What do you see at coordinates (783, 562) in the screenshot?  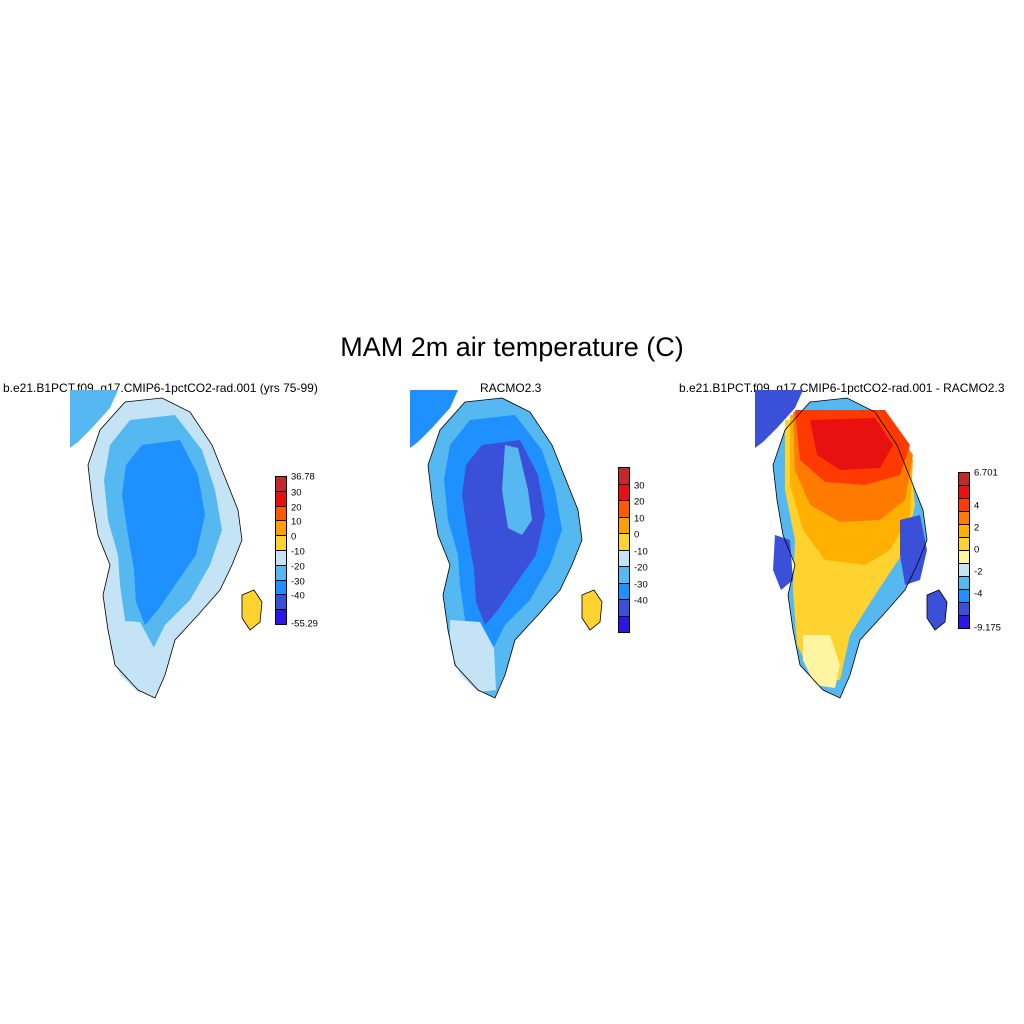 I see `west-coast-zone` at bounding box center [783, 562].